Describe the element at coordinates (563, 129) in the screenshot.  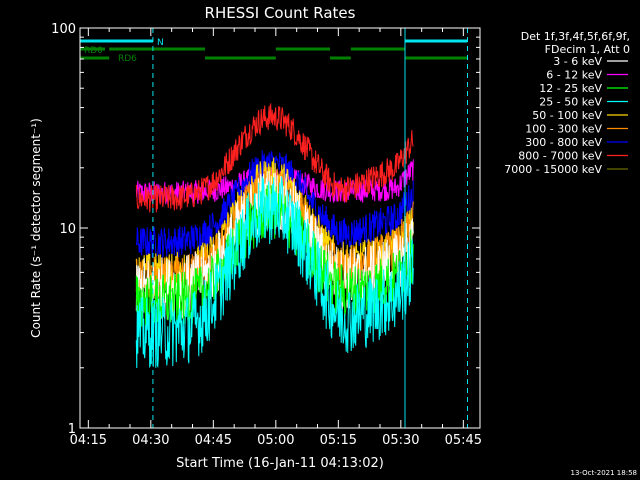
I see `legend-label: 100 - 300 keV` at that location.